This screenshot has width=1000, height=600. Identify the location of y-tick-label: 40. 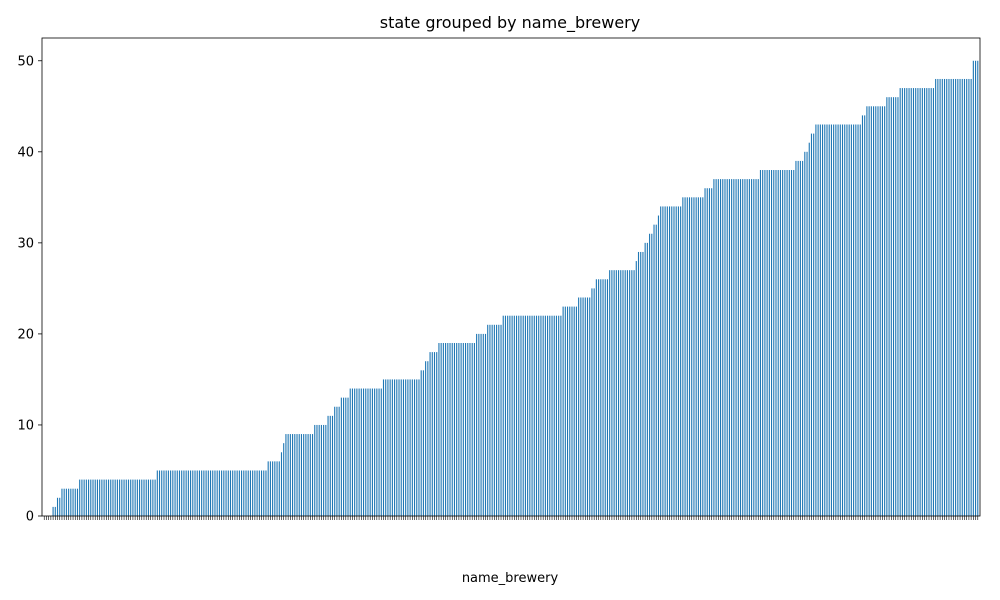
(25, 152).